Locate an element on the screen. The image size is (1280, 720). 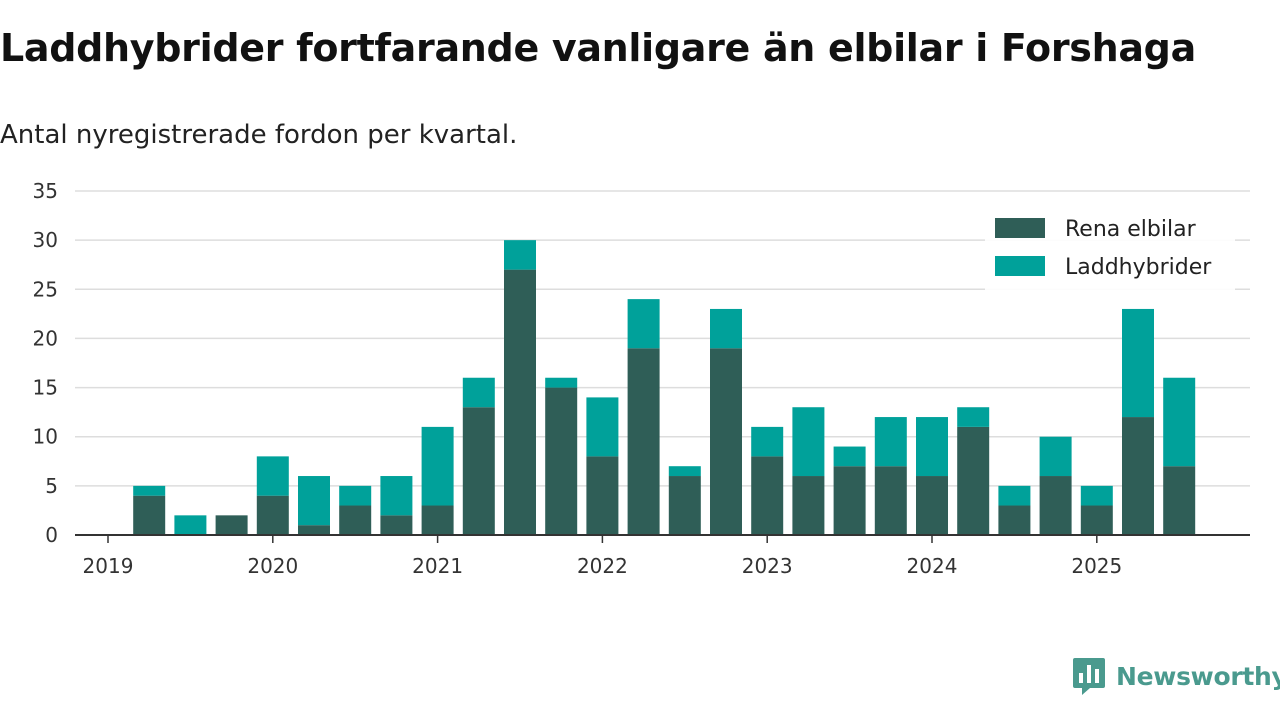
x-tick-label: 2024 is located at coordinates (932, 566).